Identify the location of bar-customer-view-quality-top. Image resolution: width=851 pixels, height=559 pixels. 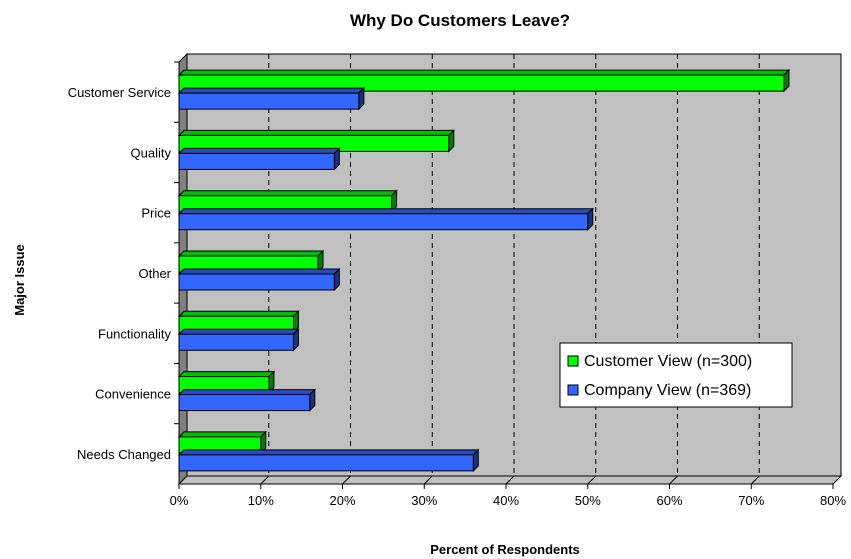
(316, 132).